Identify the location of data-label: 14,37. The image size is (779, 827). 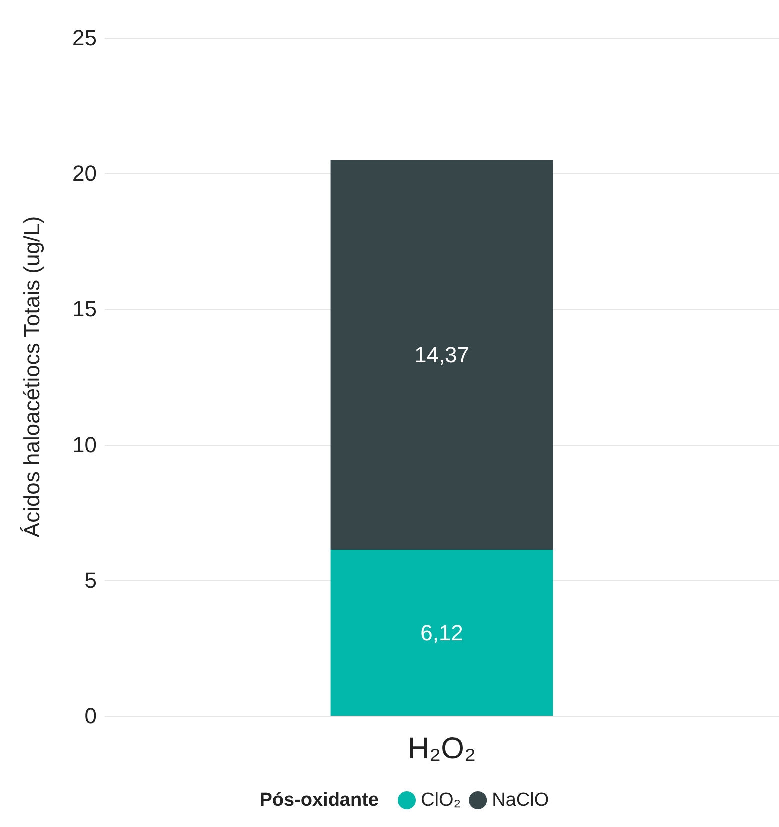
(442, 355).